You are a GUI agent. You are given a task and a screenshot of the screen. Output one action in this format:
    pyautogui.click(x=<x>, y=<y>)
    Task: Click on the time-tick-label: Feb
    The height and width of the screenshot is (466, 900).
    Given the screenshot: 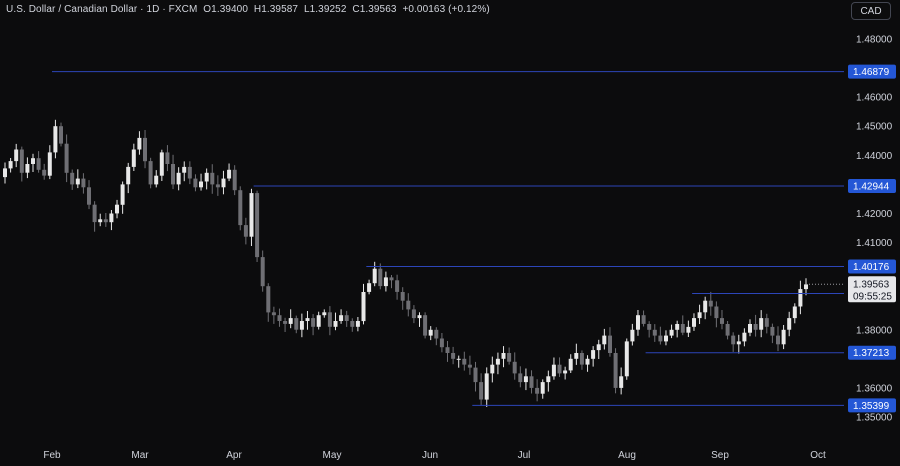 What is the action you would take?
    pyautogui.click(x=52, y=455)
    